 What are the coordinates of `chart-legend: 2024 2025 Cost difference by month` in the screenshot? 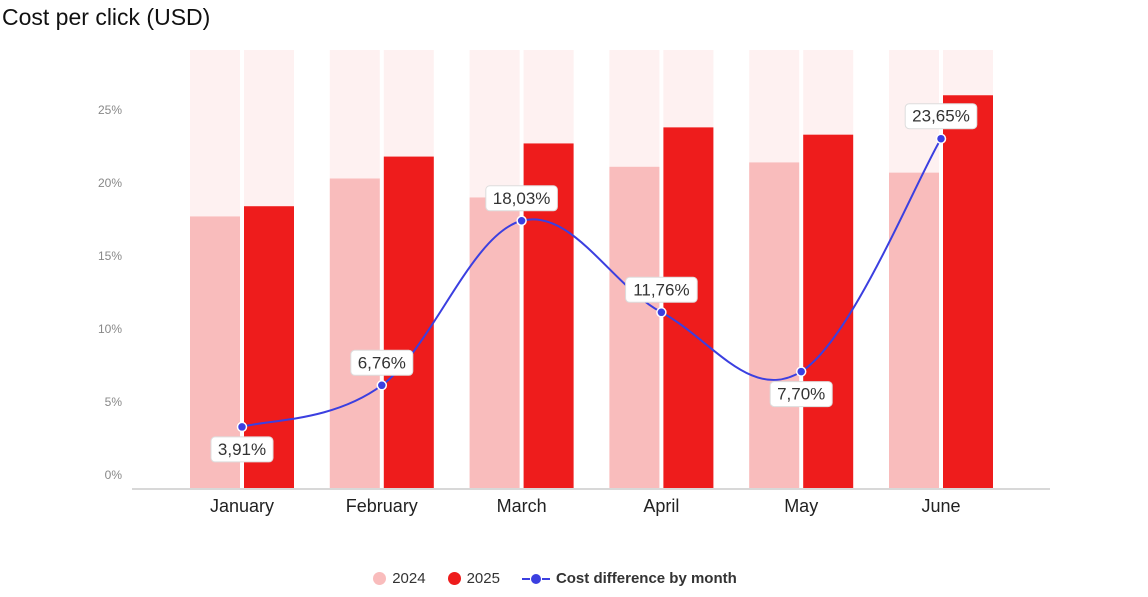 It's located at (555, 578).